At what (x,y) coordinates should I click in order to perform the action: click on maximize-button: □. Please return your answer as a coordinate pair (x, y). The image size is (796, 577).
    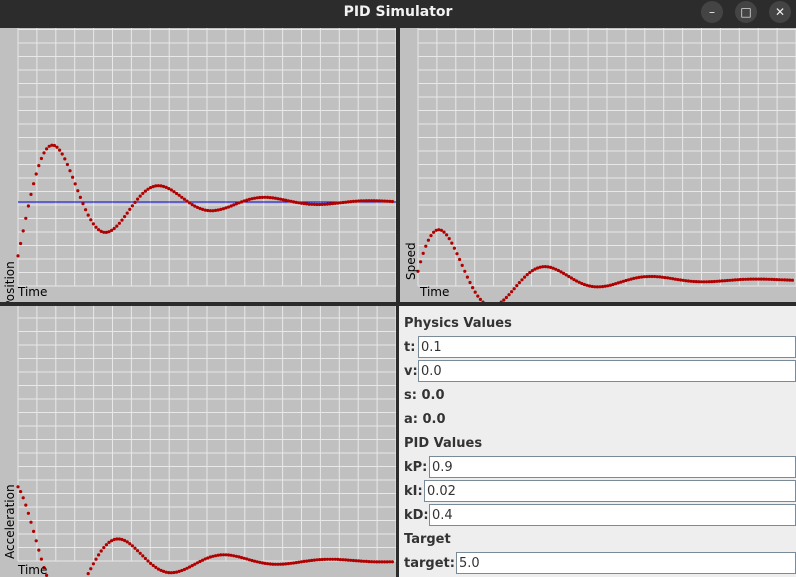
    Looking at the image, I should click on (746, 12).